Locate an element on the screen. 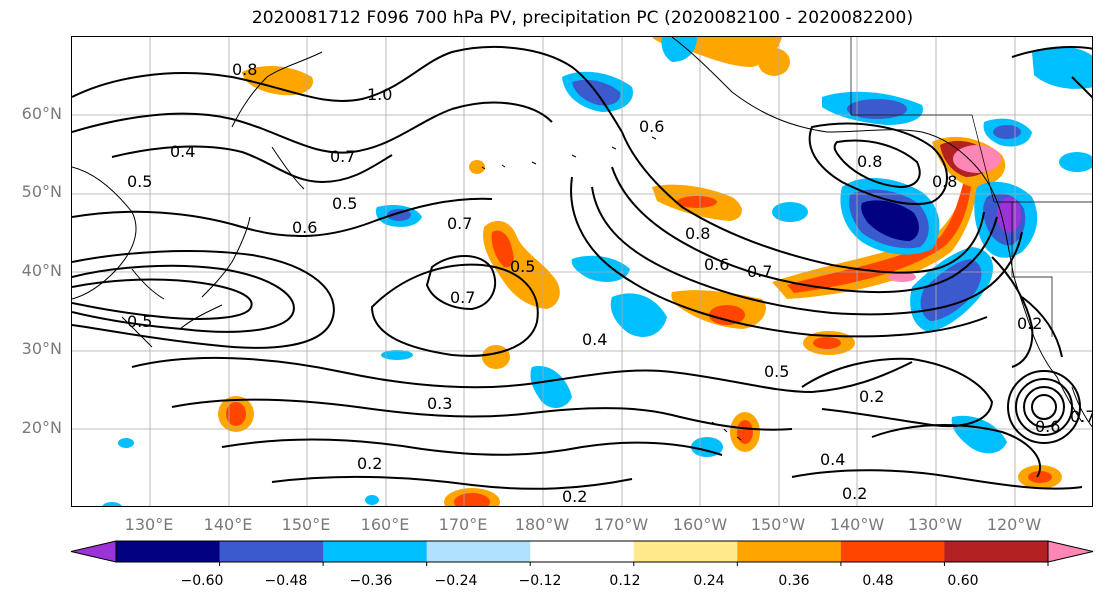 This screenshot has width=1105, height=601. precip-neg-north-mid is located at coordinates (679, 49).